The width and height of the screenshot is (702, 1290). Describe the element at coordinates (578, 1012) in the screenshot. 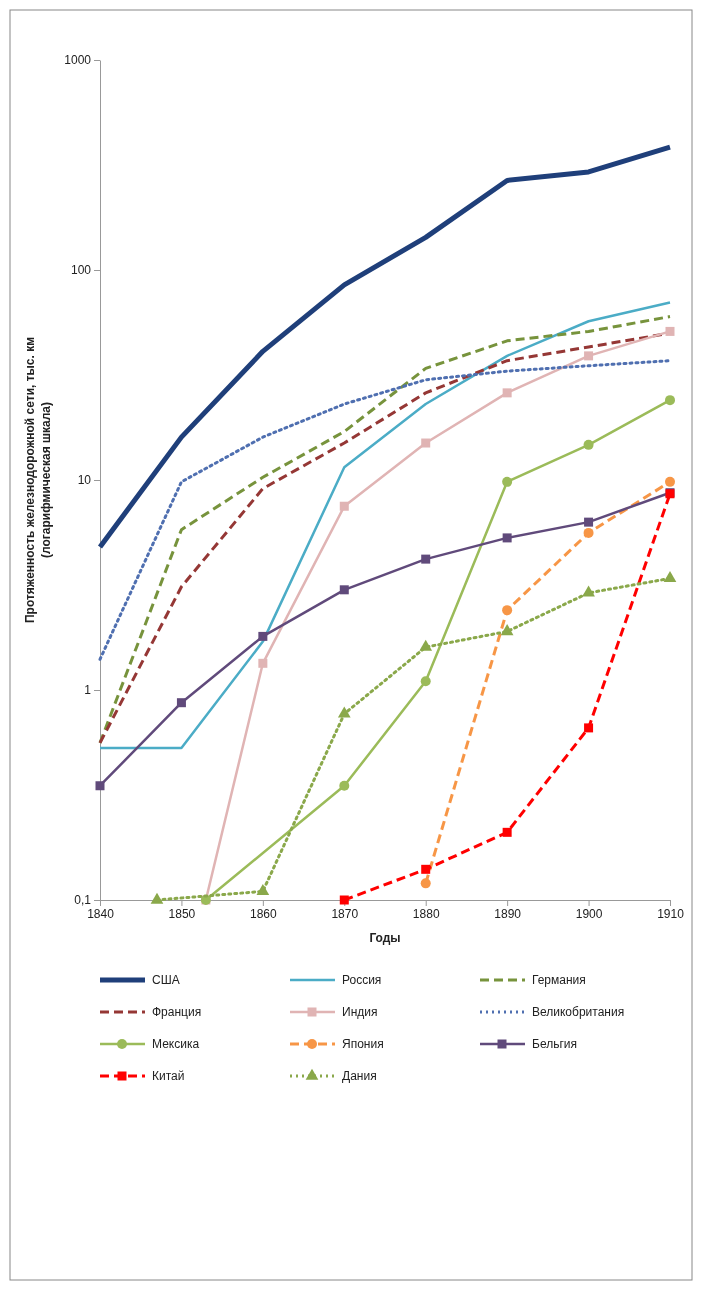

I see `legend-label: Великобритания` at that location.